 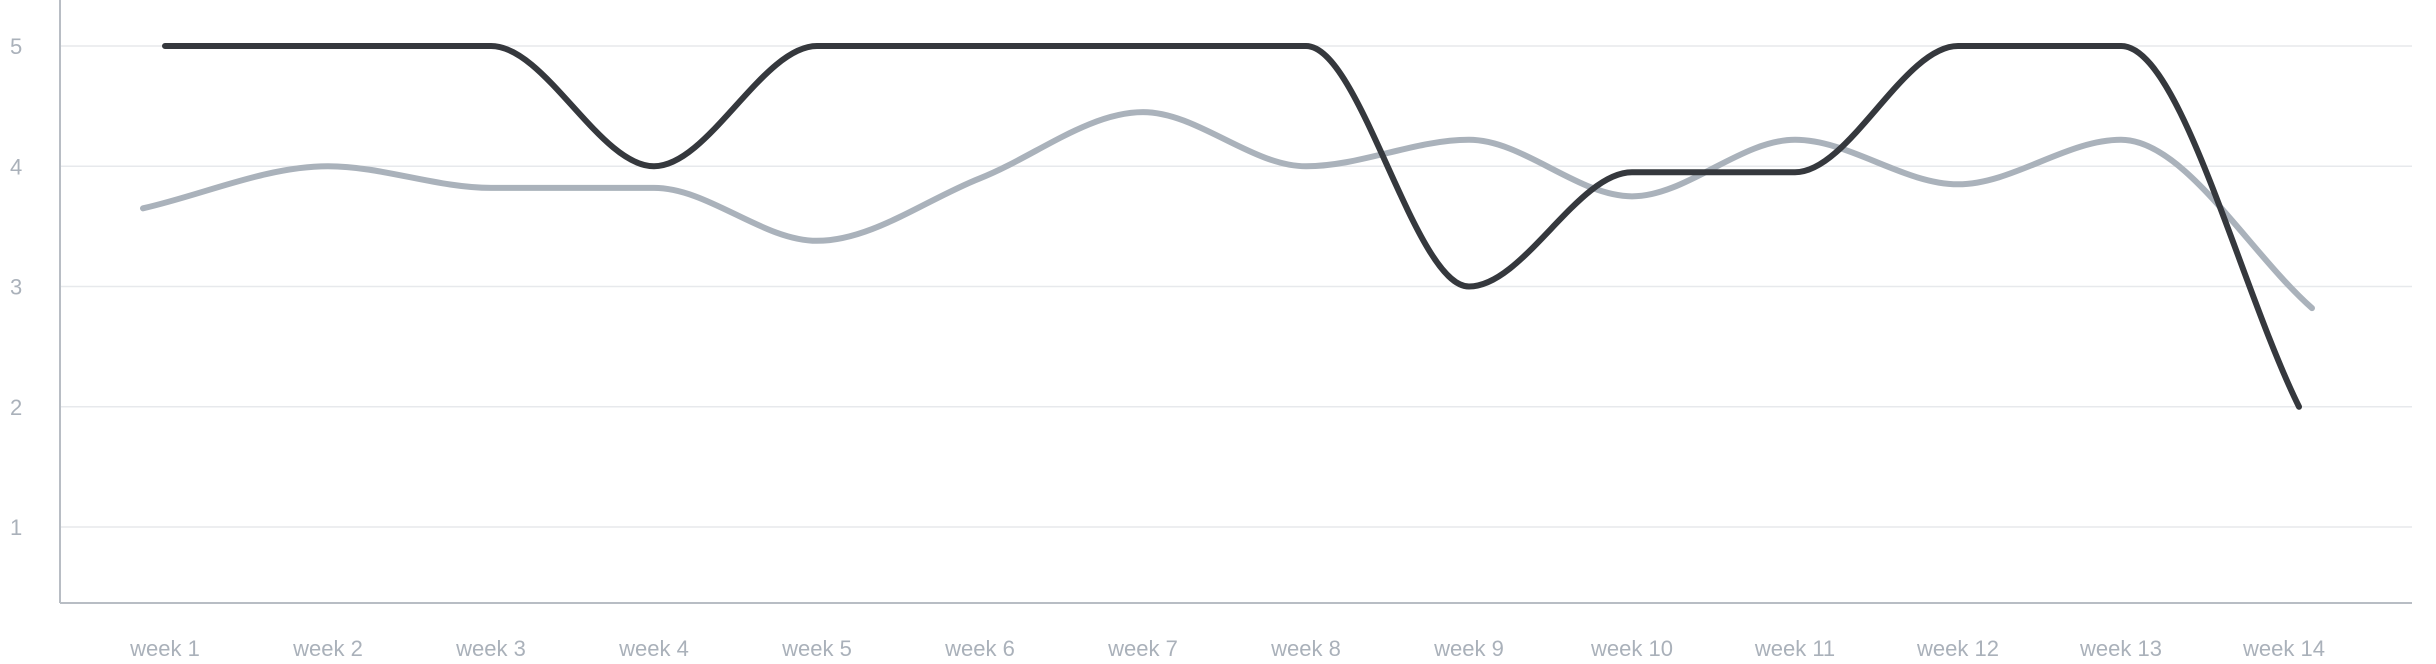 I want to click on y-tick-label: 4, so click(x=16, y=166).